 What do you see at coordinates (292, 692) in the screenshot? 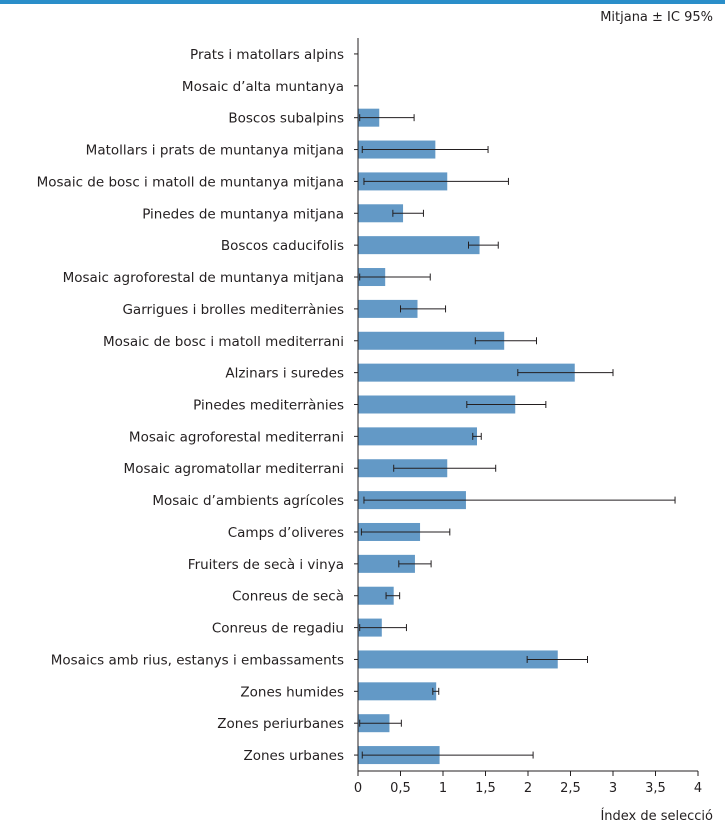
I see `category-label: Zones humides` at bounding box center [292, 692].